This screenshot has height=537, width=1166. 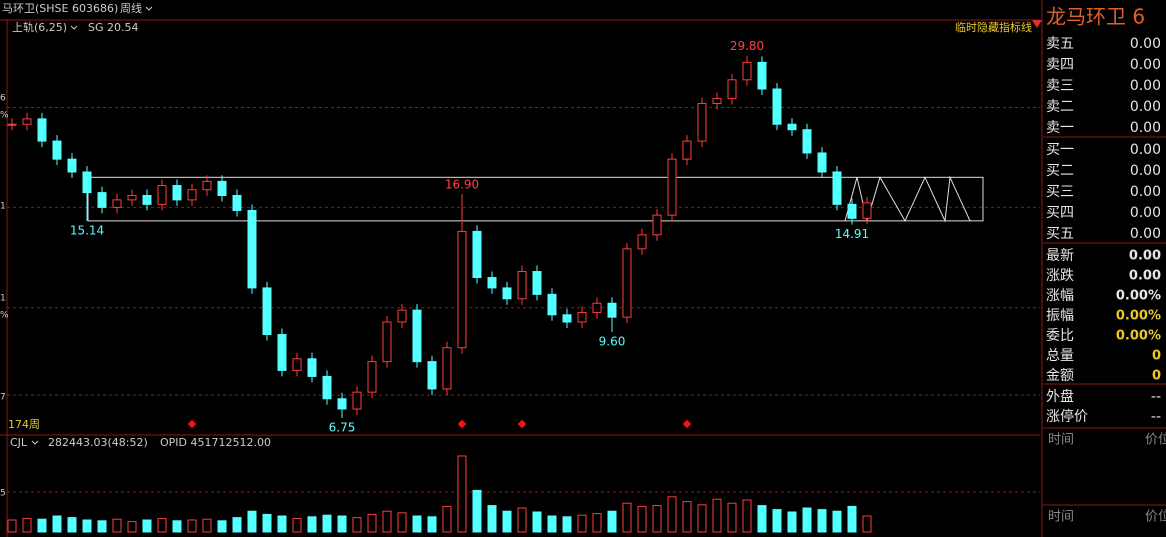 I want to click on axis-fragment: 5, so click(x=3, y=494).